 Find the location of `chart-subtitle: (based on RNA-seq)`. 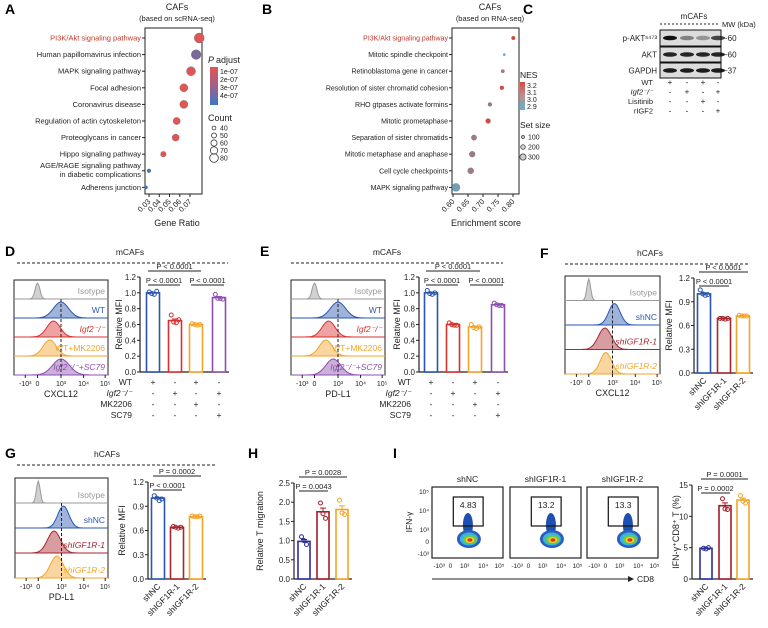

chart-subtitle: (based on RNA-seq) is located at coordinates (490, 18).